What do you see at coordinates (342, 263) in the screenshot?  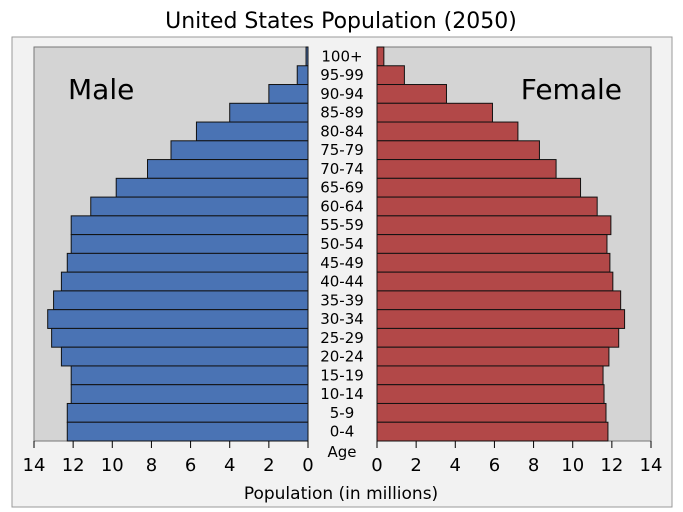 I see `age-label-45-49: 45-49` at bounding box center [342, 263].